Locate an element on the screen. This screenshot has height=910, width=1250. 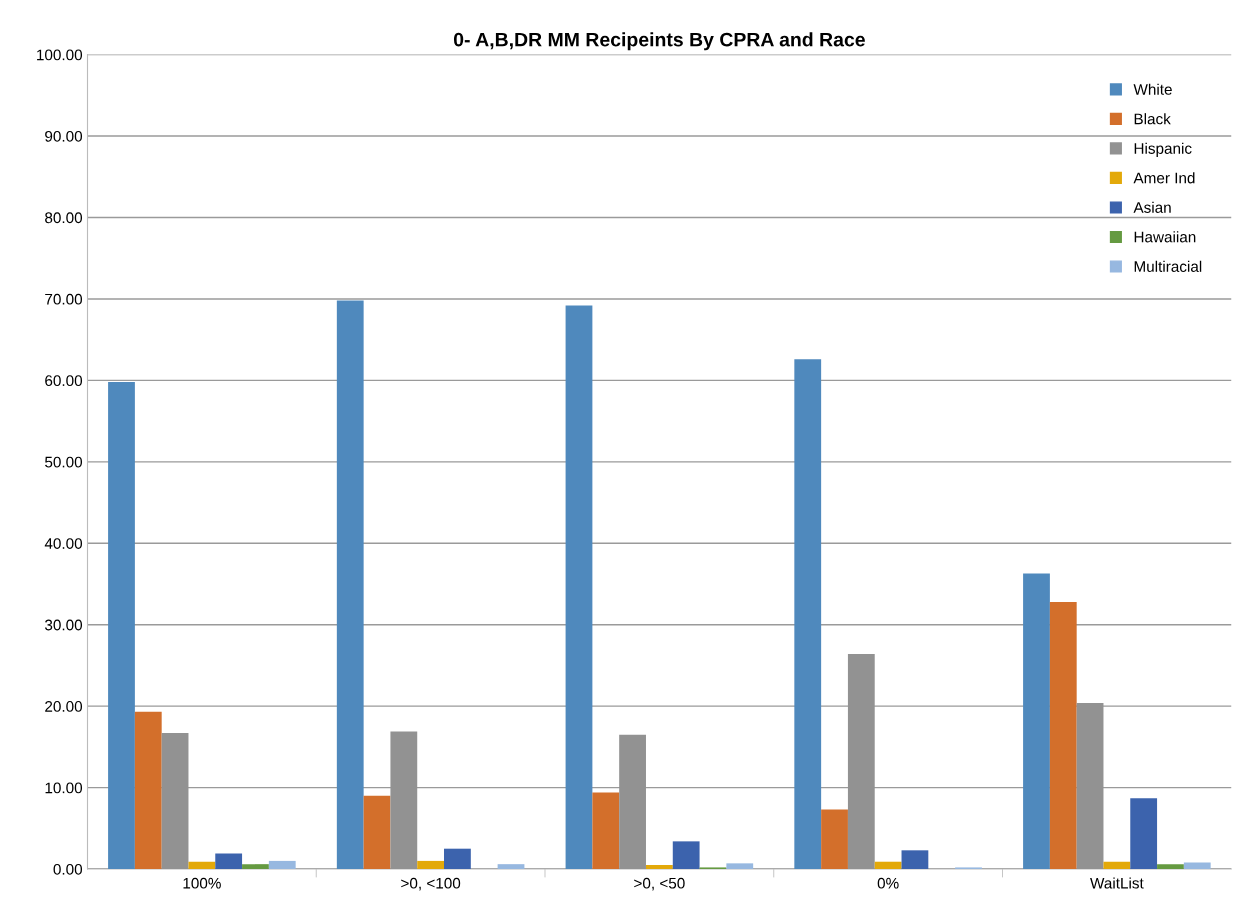
legend-label: White is located at coordinates (1152, 89).